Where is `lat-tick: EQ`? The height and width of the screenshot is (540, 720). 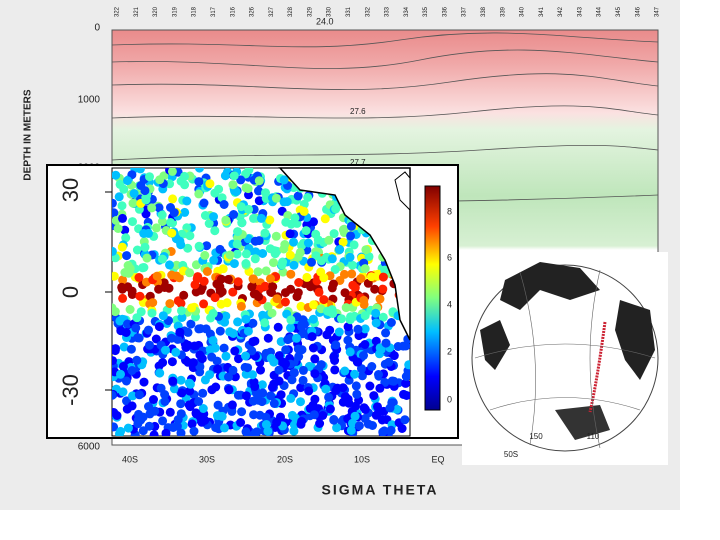 lat-tick: EQ is located at coordinates (437, 459).